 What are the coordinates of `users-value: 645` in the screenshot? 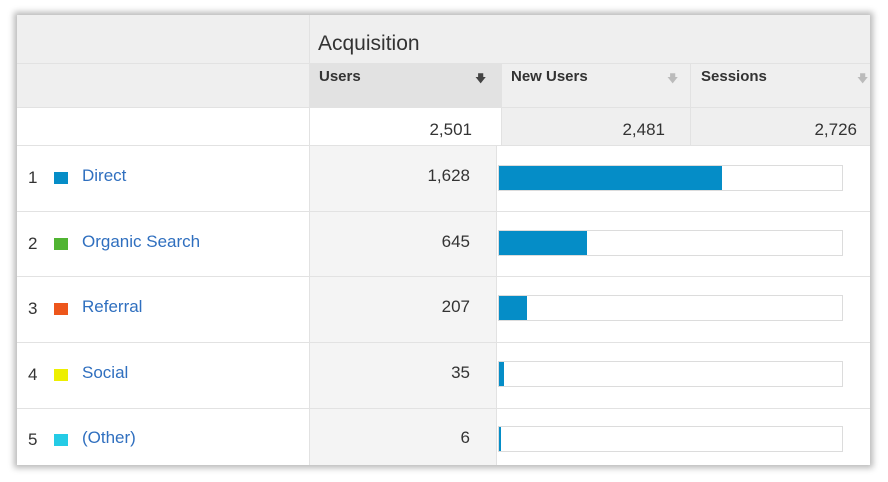 It's located at (455, 241).